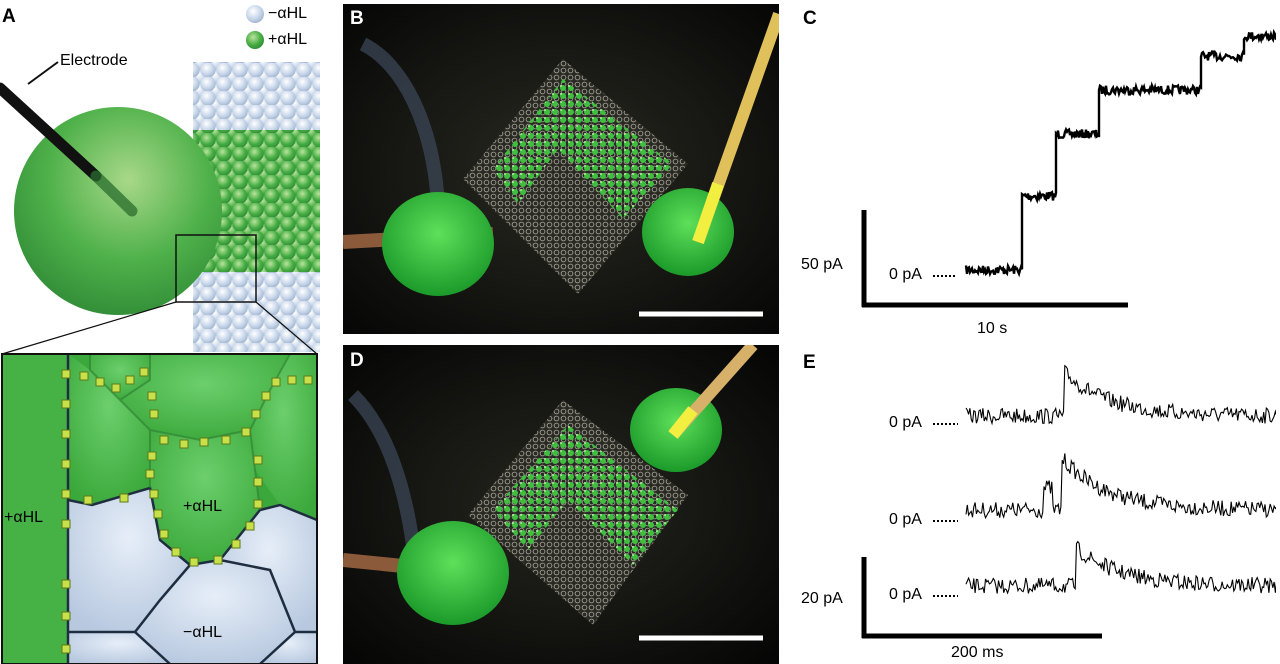  Describe the element at coordinates (94, 60) in the screenshot. I see `electrode-label: Electrode` at that location.